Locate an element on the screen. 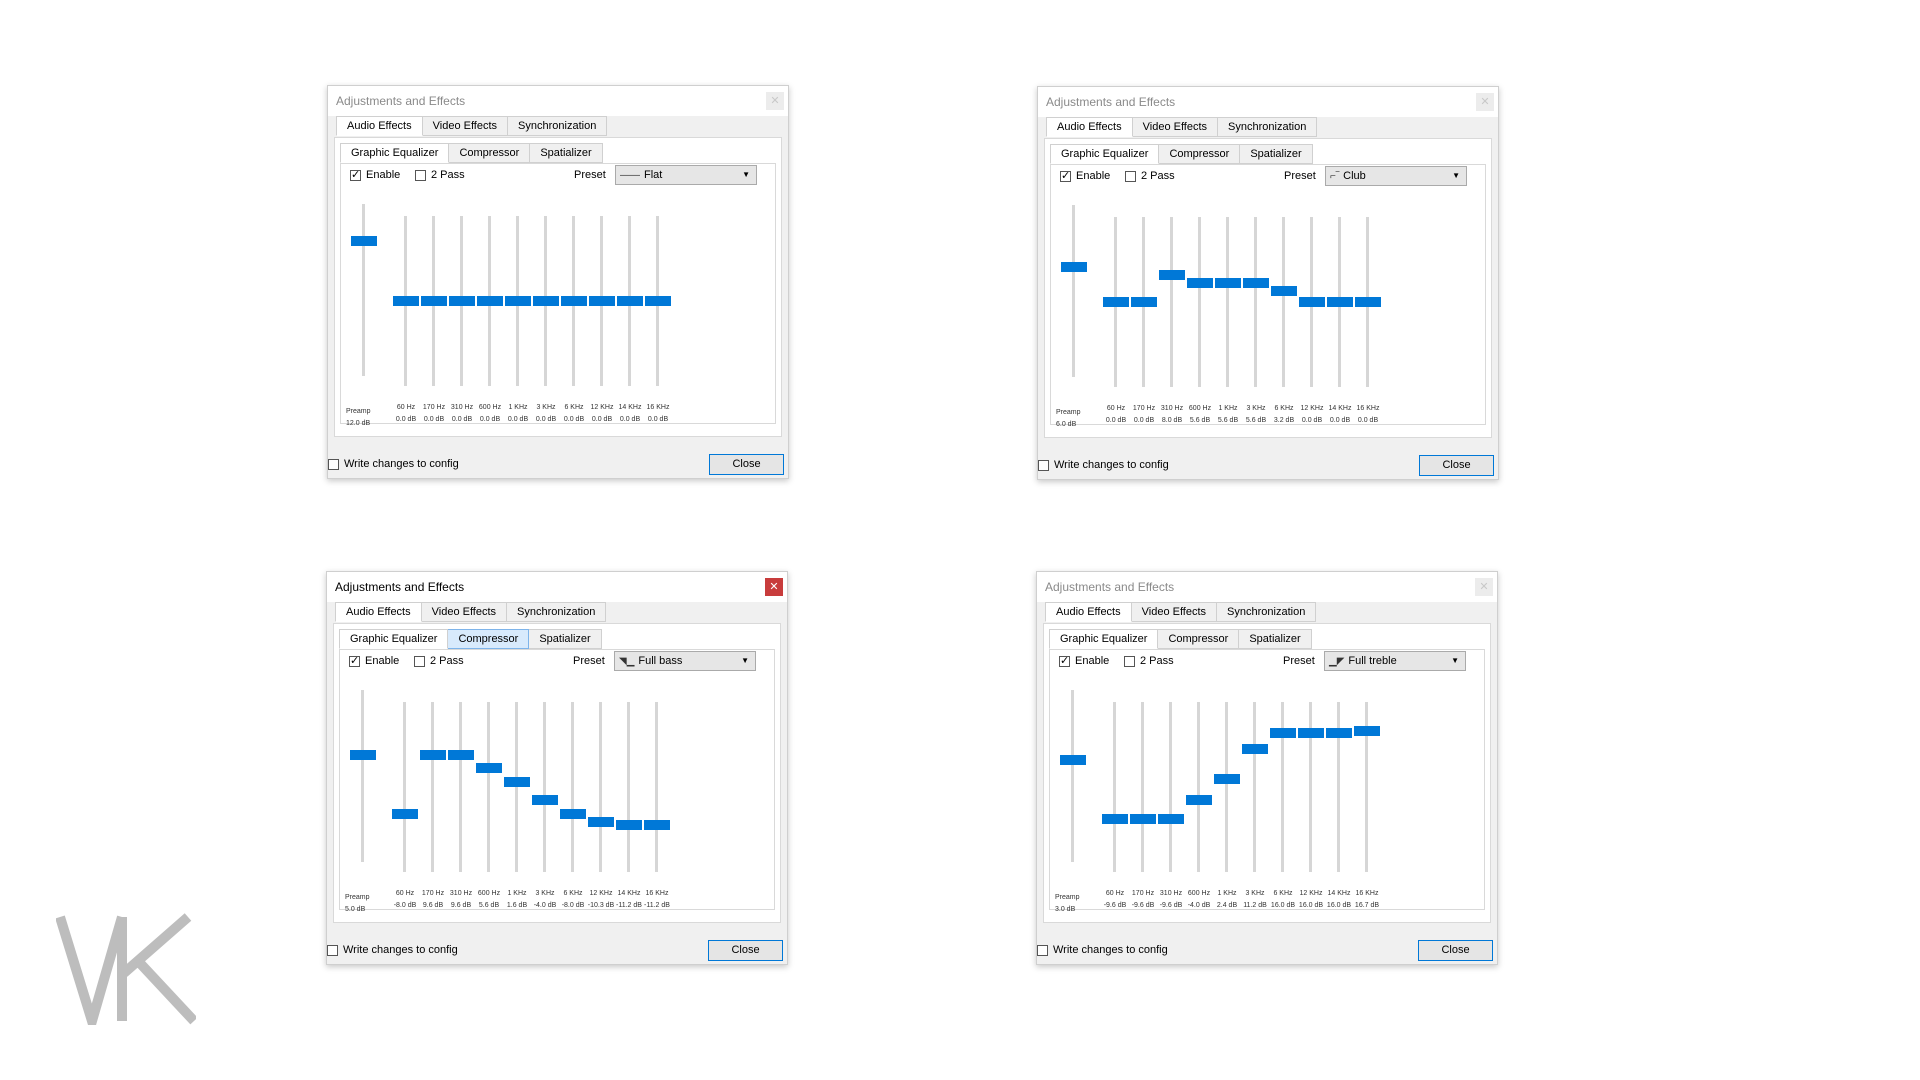 This screenshot has width=1920, height=1080. tab-spatializer: Spatializer is located at coordinates (1275, 639).